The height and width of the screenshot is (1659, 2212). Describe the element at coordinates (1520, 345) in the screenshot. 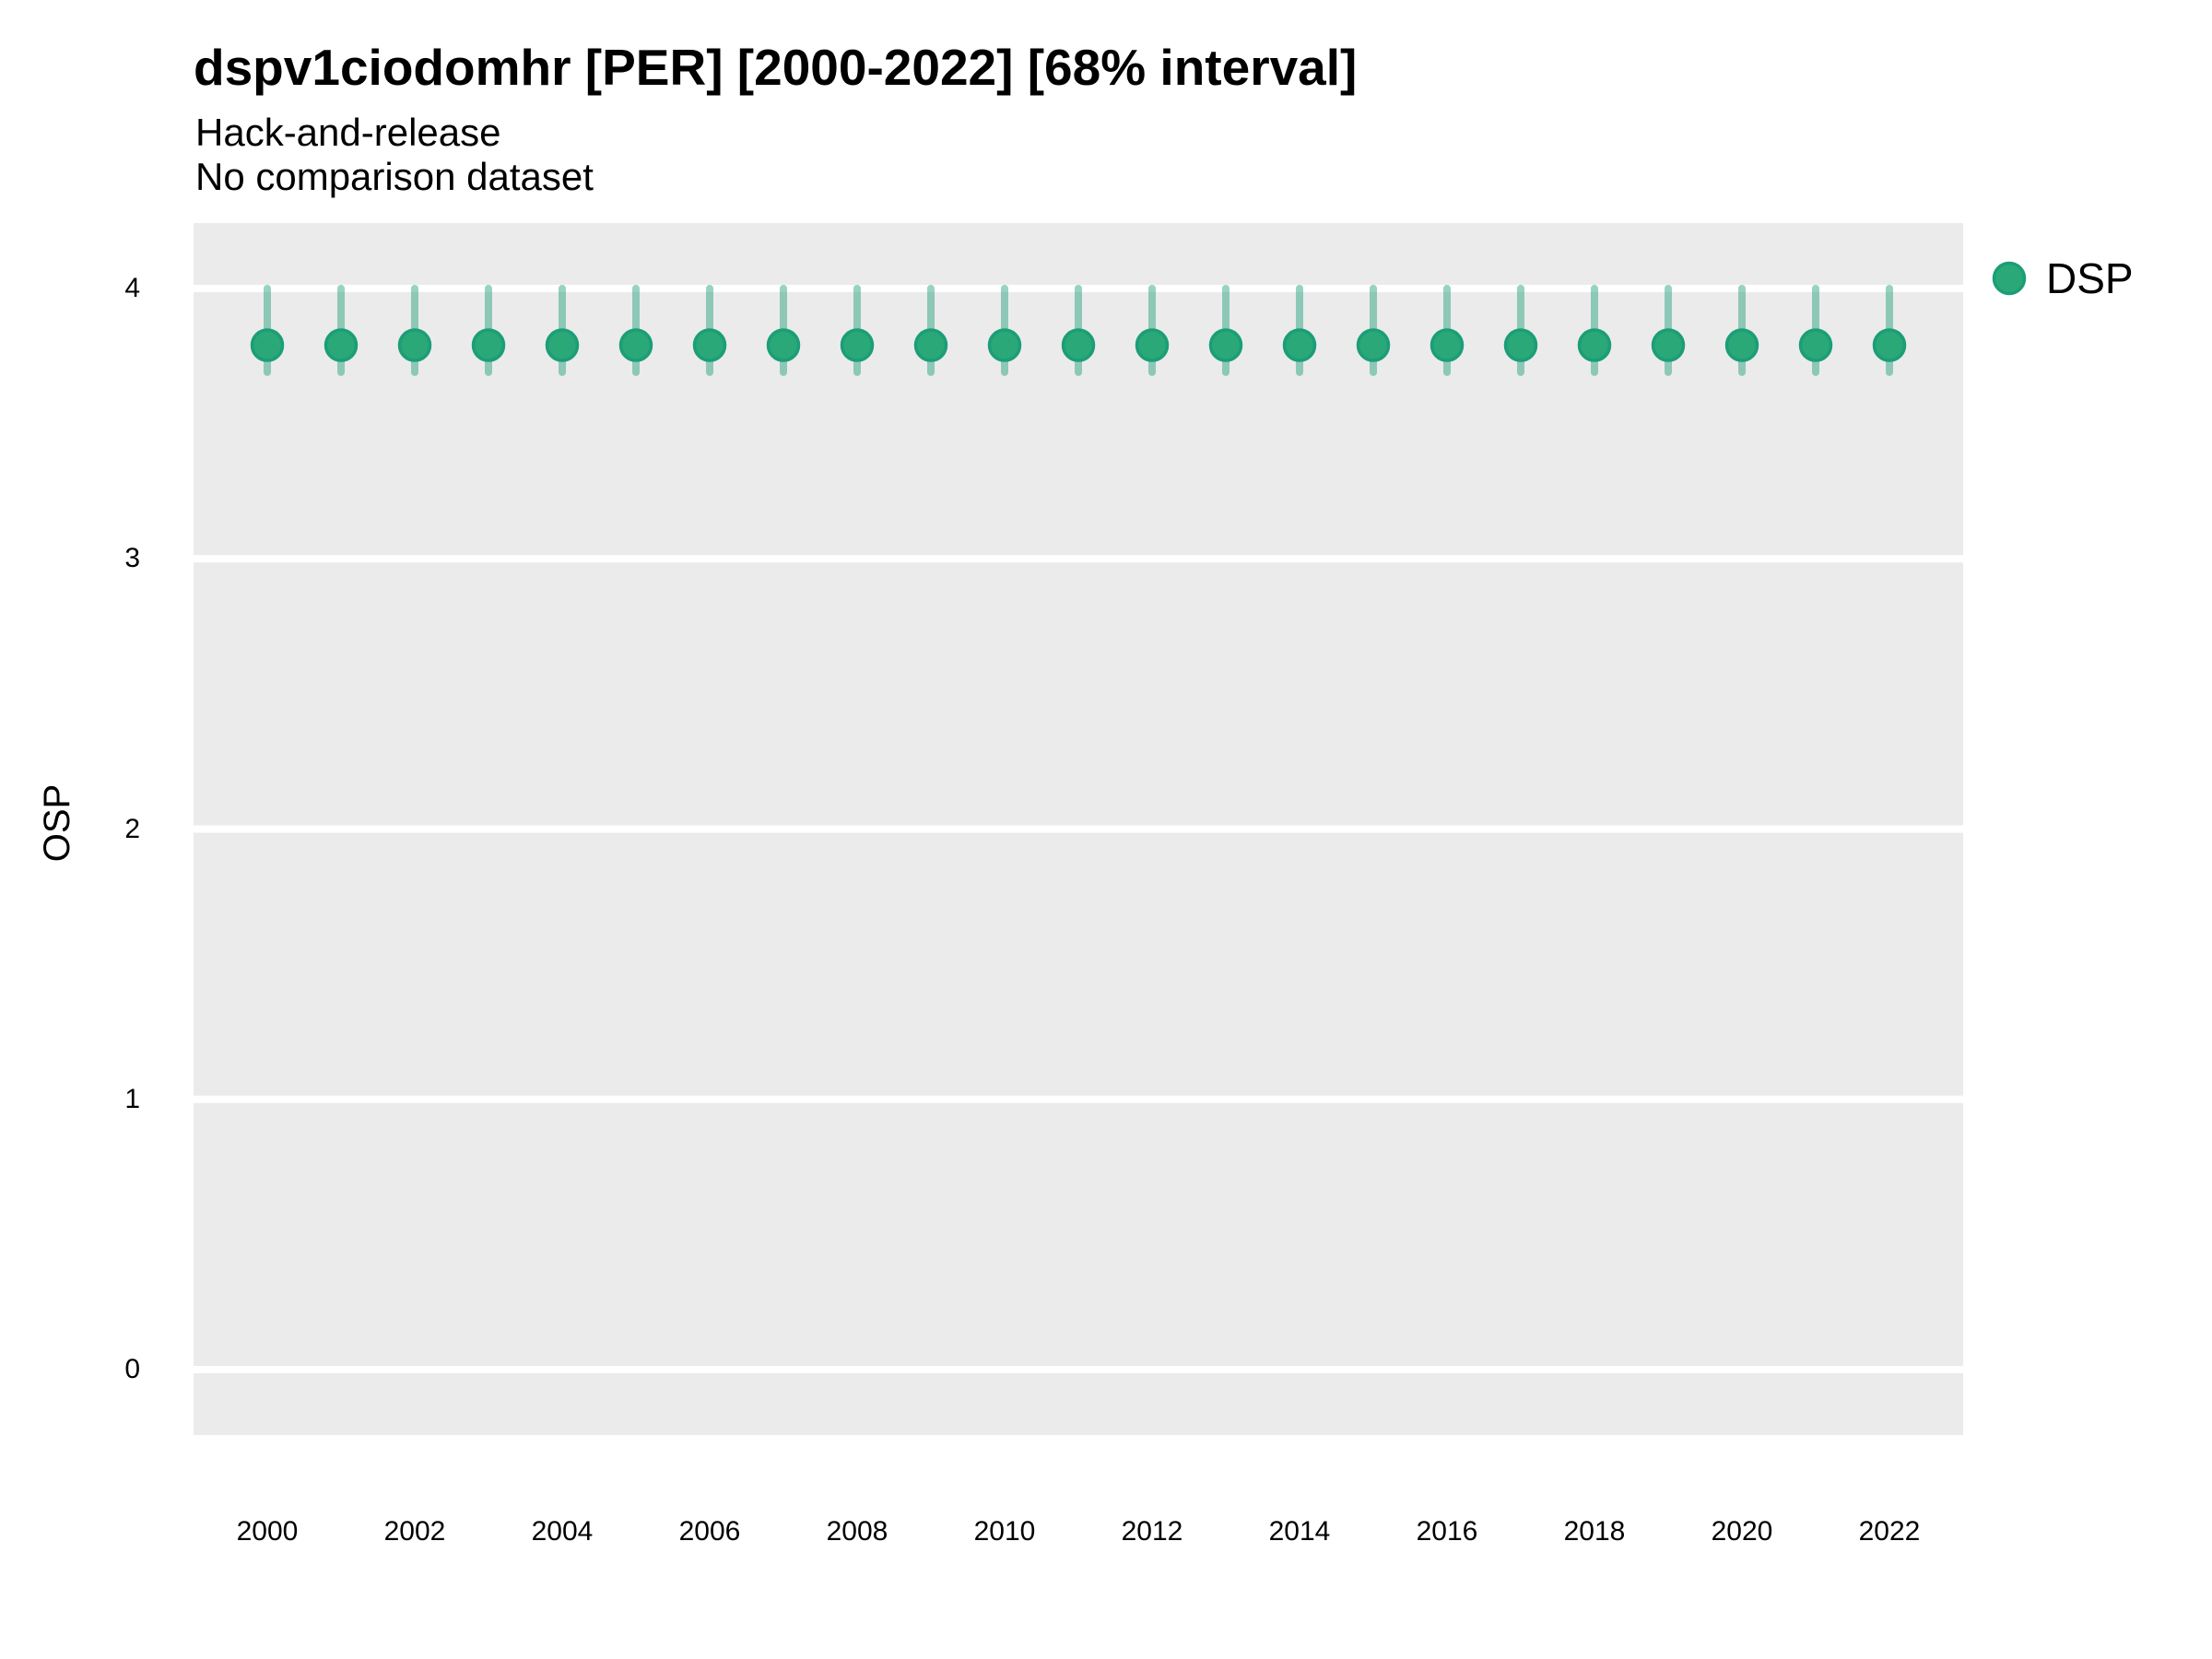

I see `point-marker-2017` at that location.